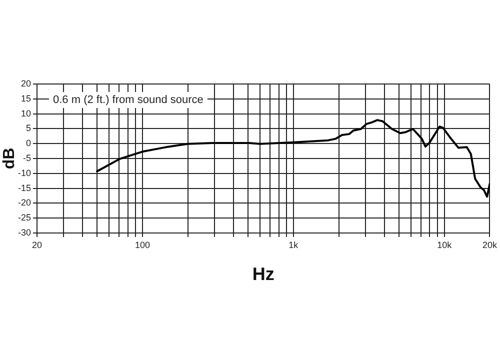 The height and width of the screenshot is (350, 500). Describe the element at coordinates (9, 159) in the screenshot. I see `y-axis-title: dB` at that location.